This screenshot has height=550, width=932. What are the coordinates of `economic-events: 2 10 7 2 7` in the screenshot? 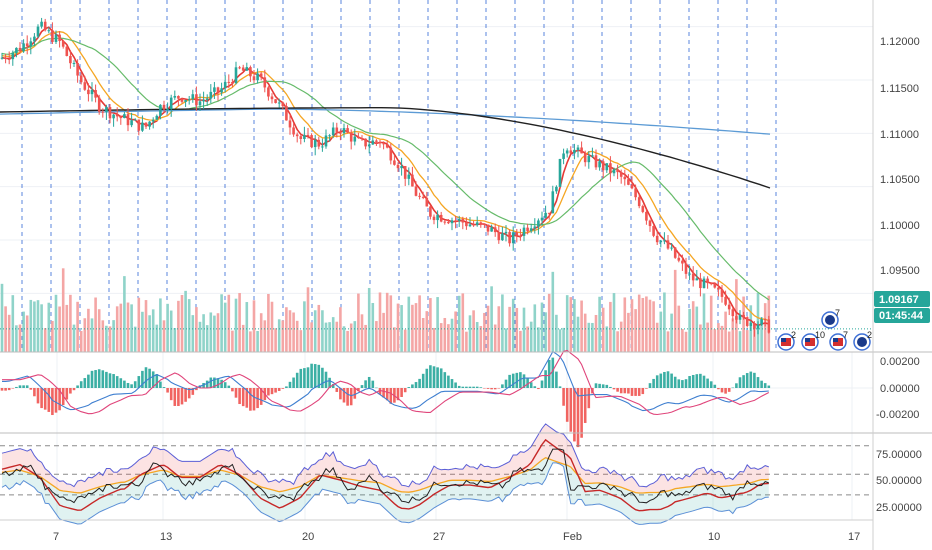 It's located at (824, 329).